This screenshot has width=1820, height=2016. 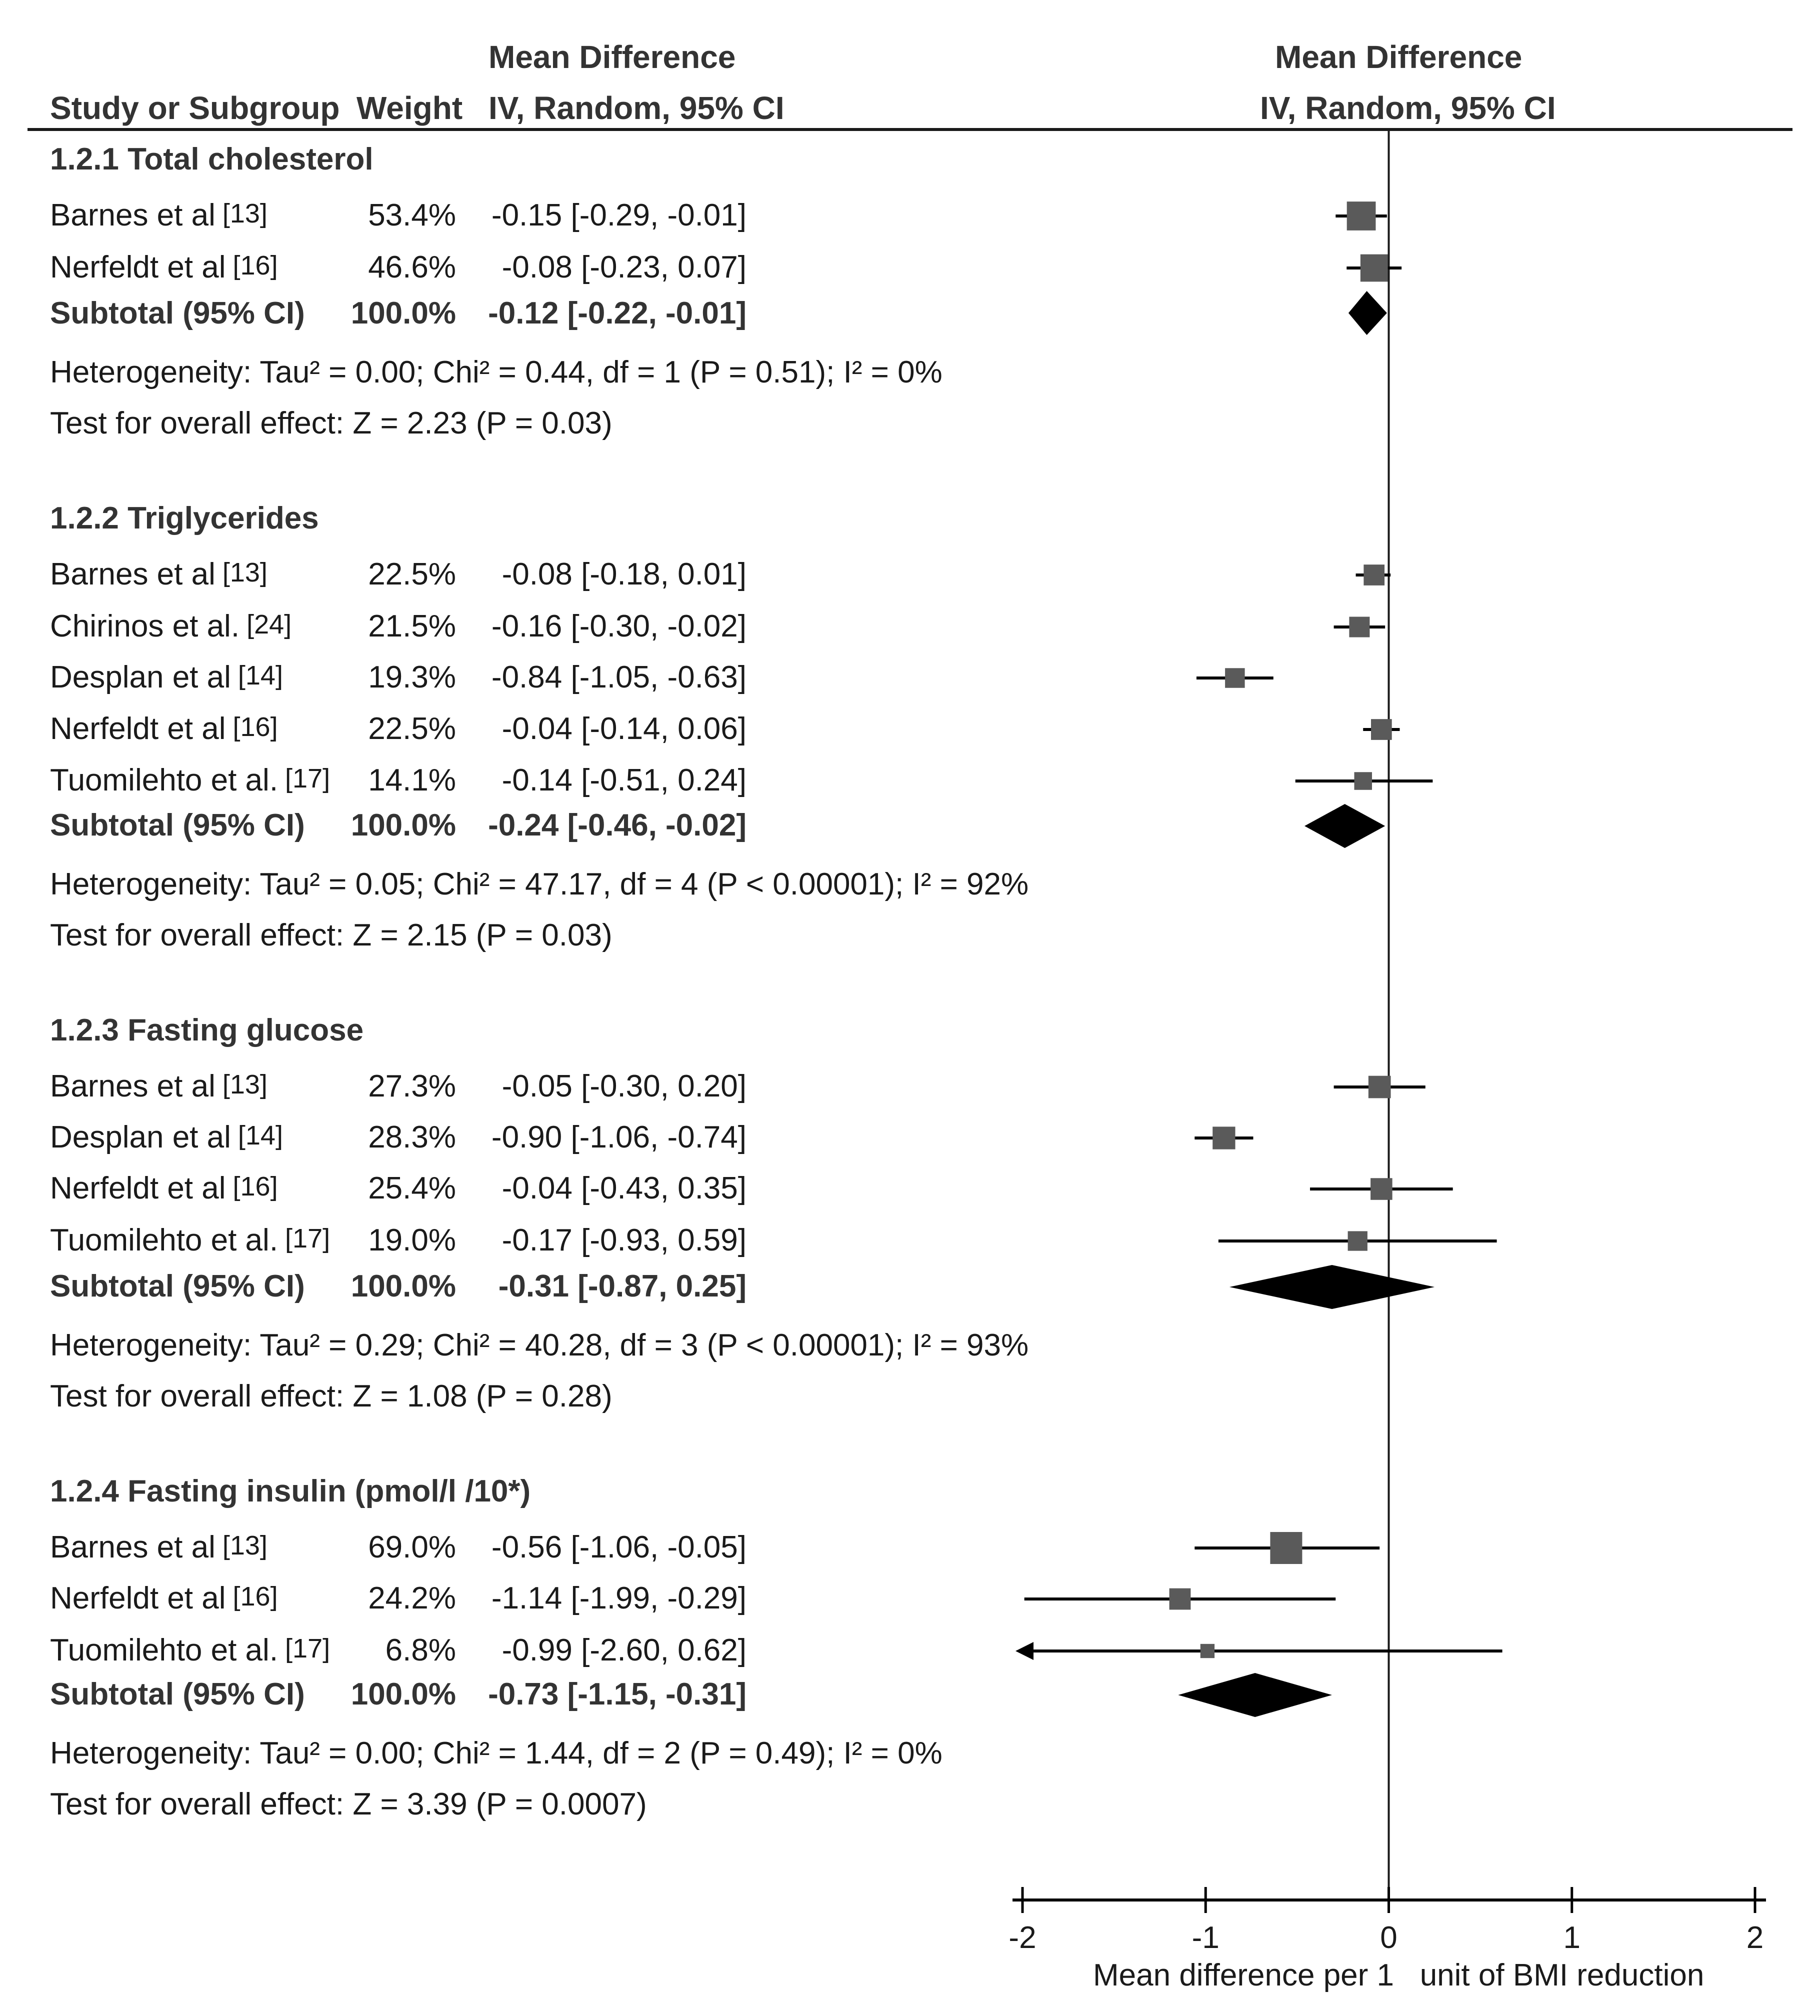 I want to click on study-ci: -0.17 [-0.93, 0.59], so click(x=624, y=1240).